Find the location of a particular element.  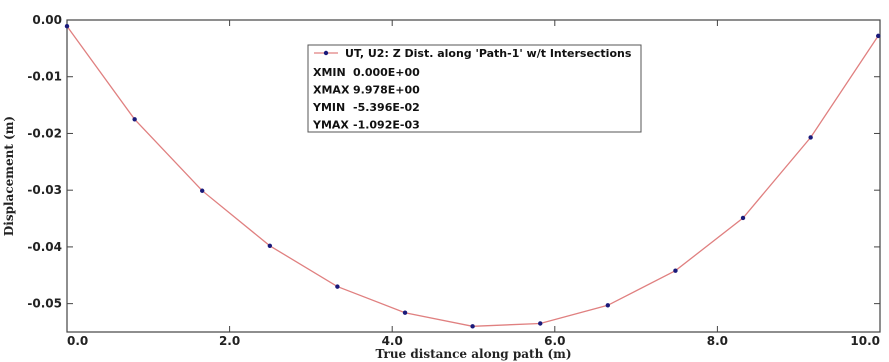

y-tick-label: 0.00 is located at coordinates (47, 20).